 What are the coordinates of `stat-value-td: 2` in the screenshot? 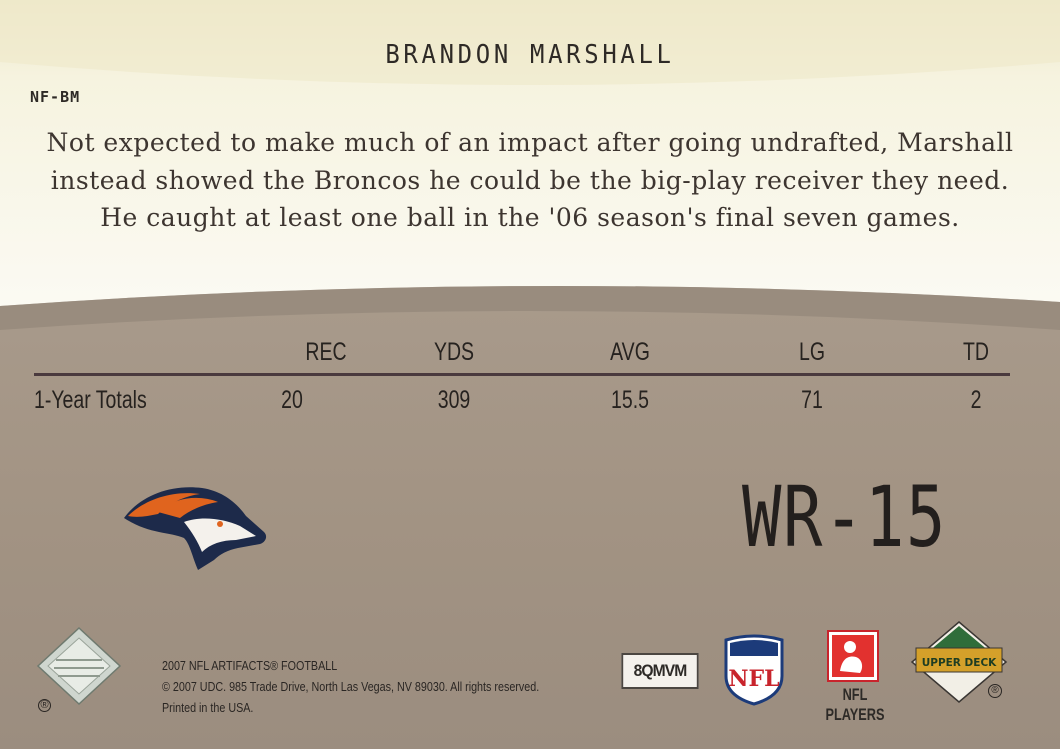 It's located at (976, 400).